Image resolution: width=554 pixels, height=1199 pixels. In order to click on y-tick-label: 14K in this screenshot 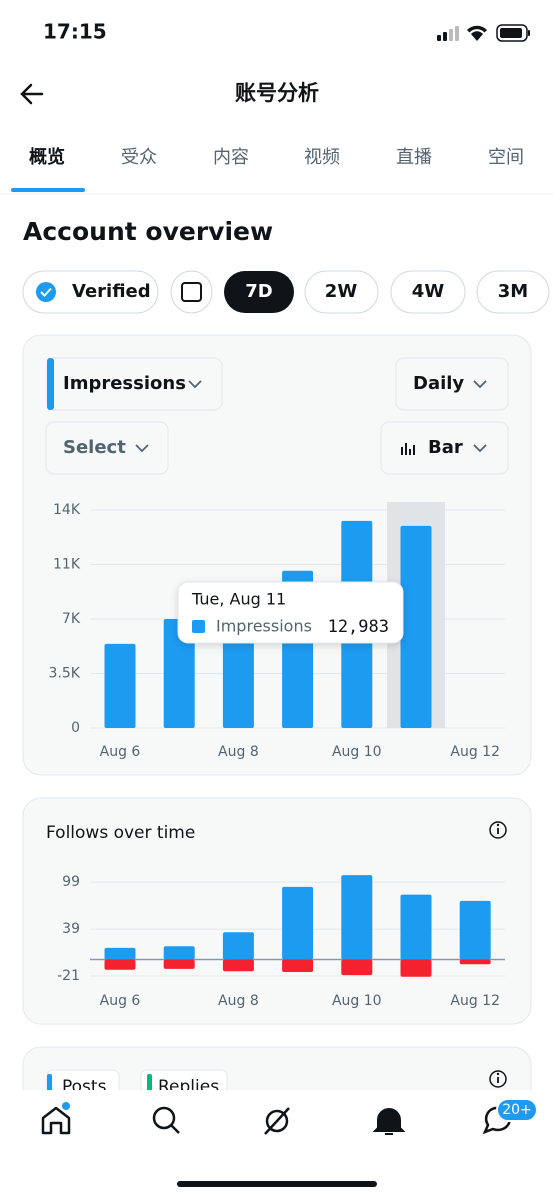, I will do `click(67, 510)`.